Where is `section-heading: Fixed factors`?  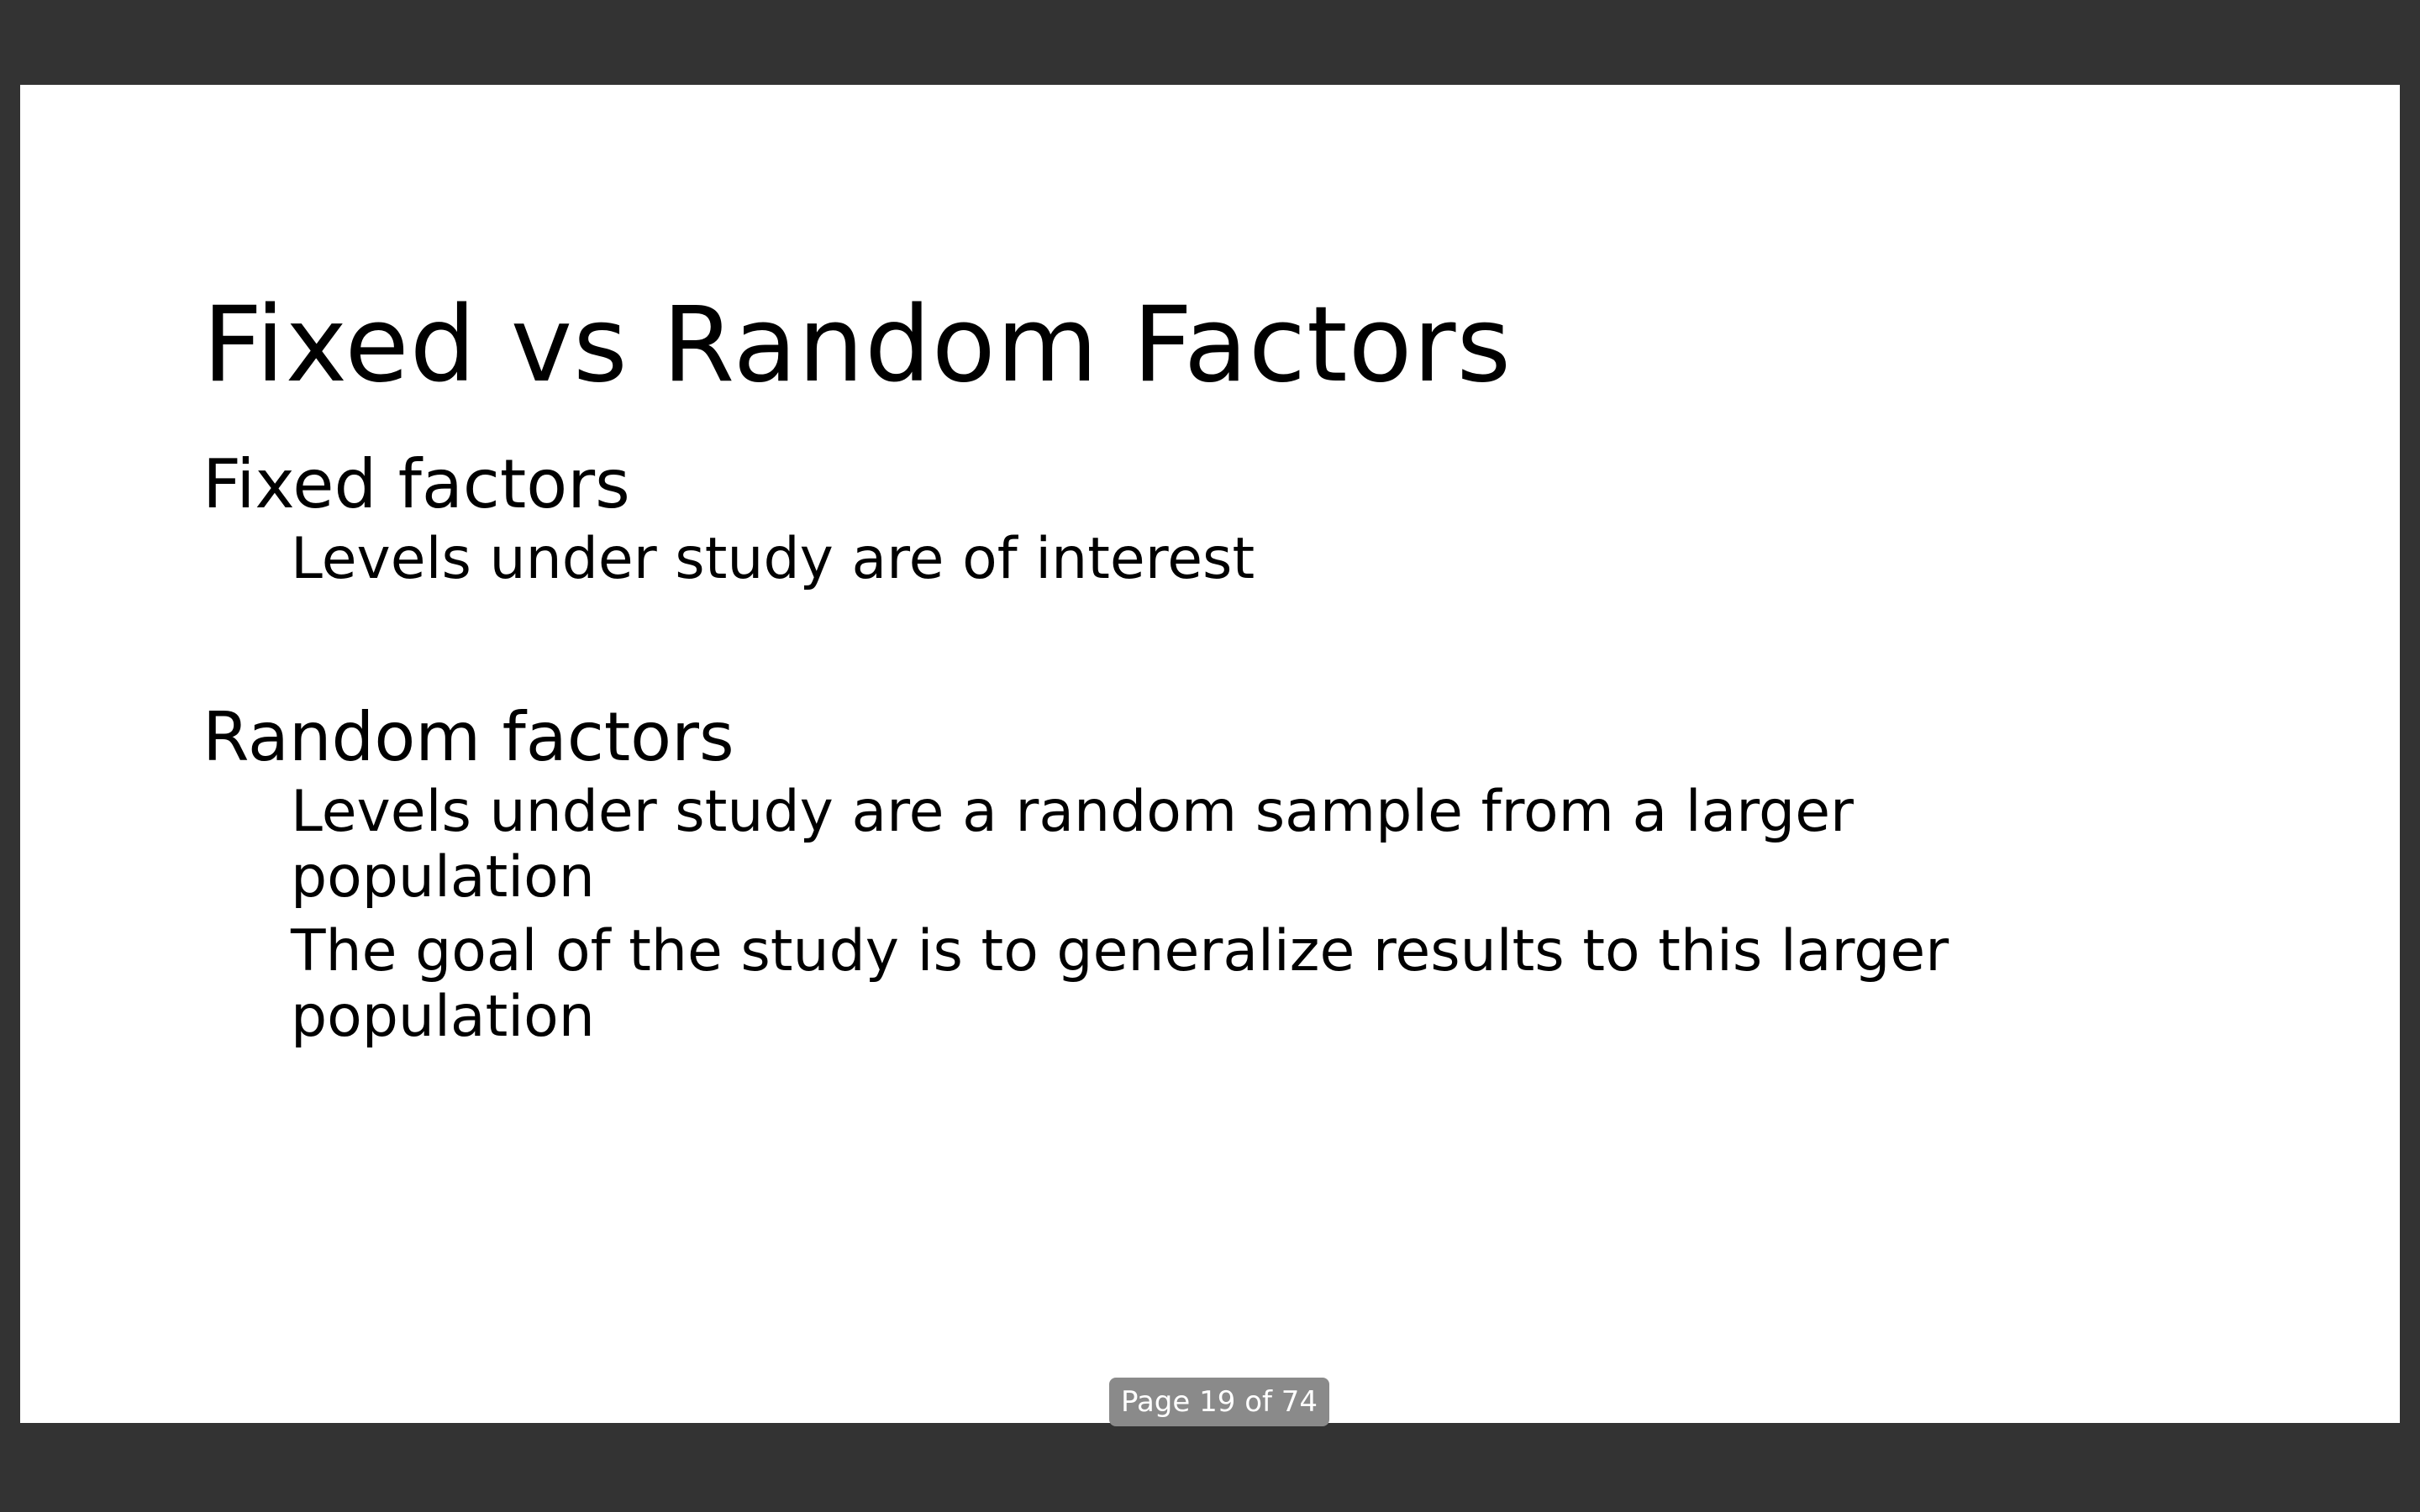 section-heading: Fixed factors is located at coordinates (416, 484).